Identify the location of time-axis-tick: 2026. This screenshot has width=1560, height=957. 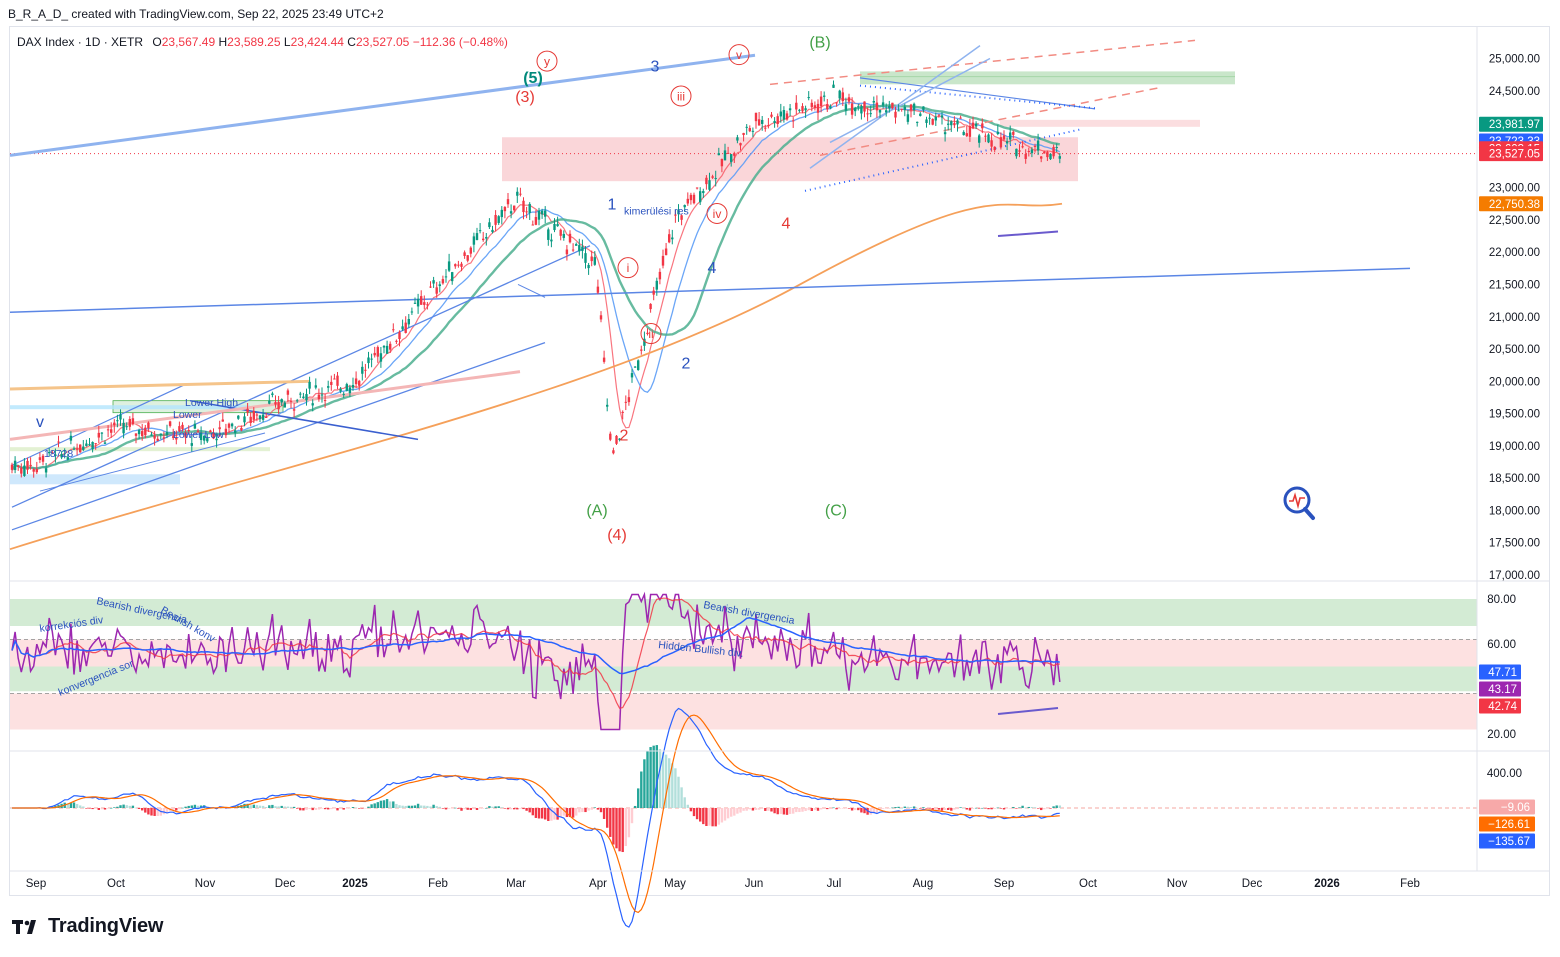
(1327, 884).